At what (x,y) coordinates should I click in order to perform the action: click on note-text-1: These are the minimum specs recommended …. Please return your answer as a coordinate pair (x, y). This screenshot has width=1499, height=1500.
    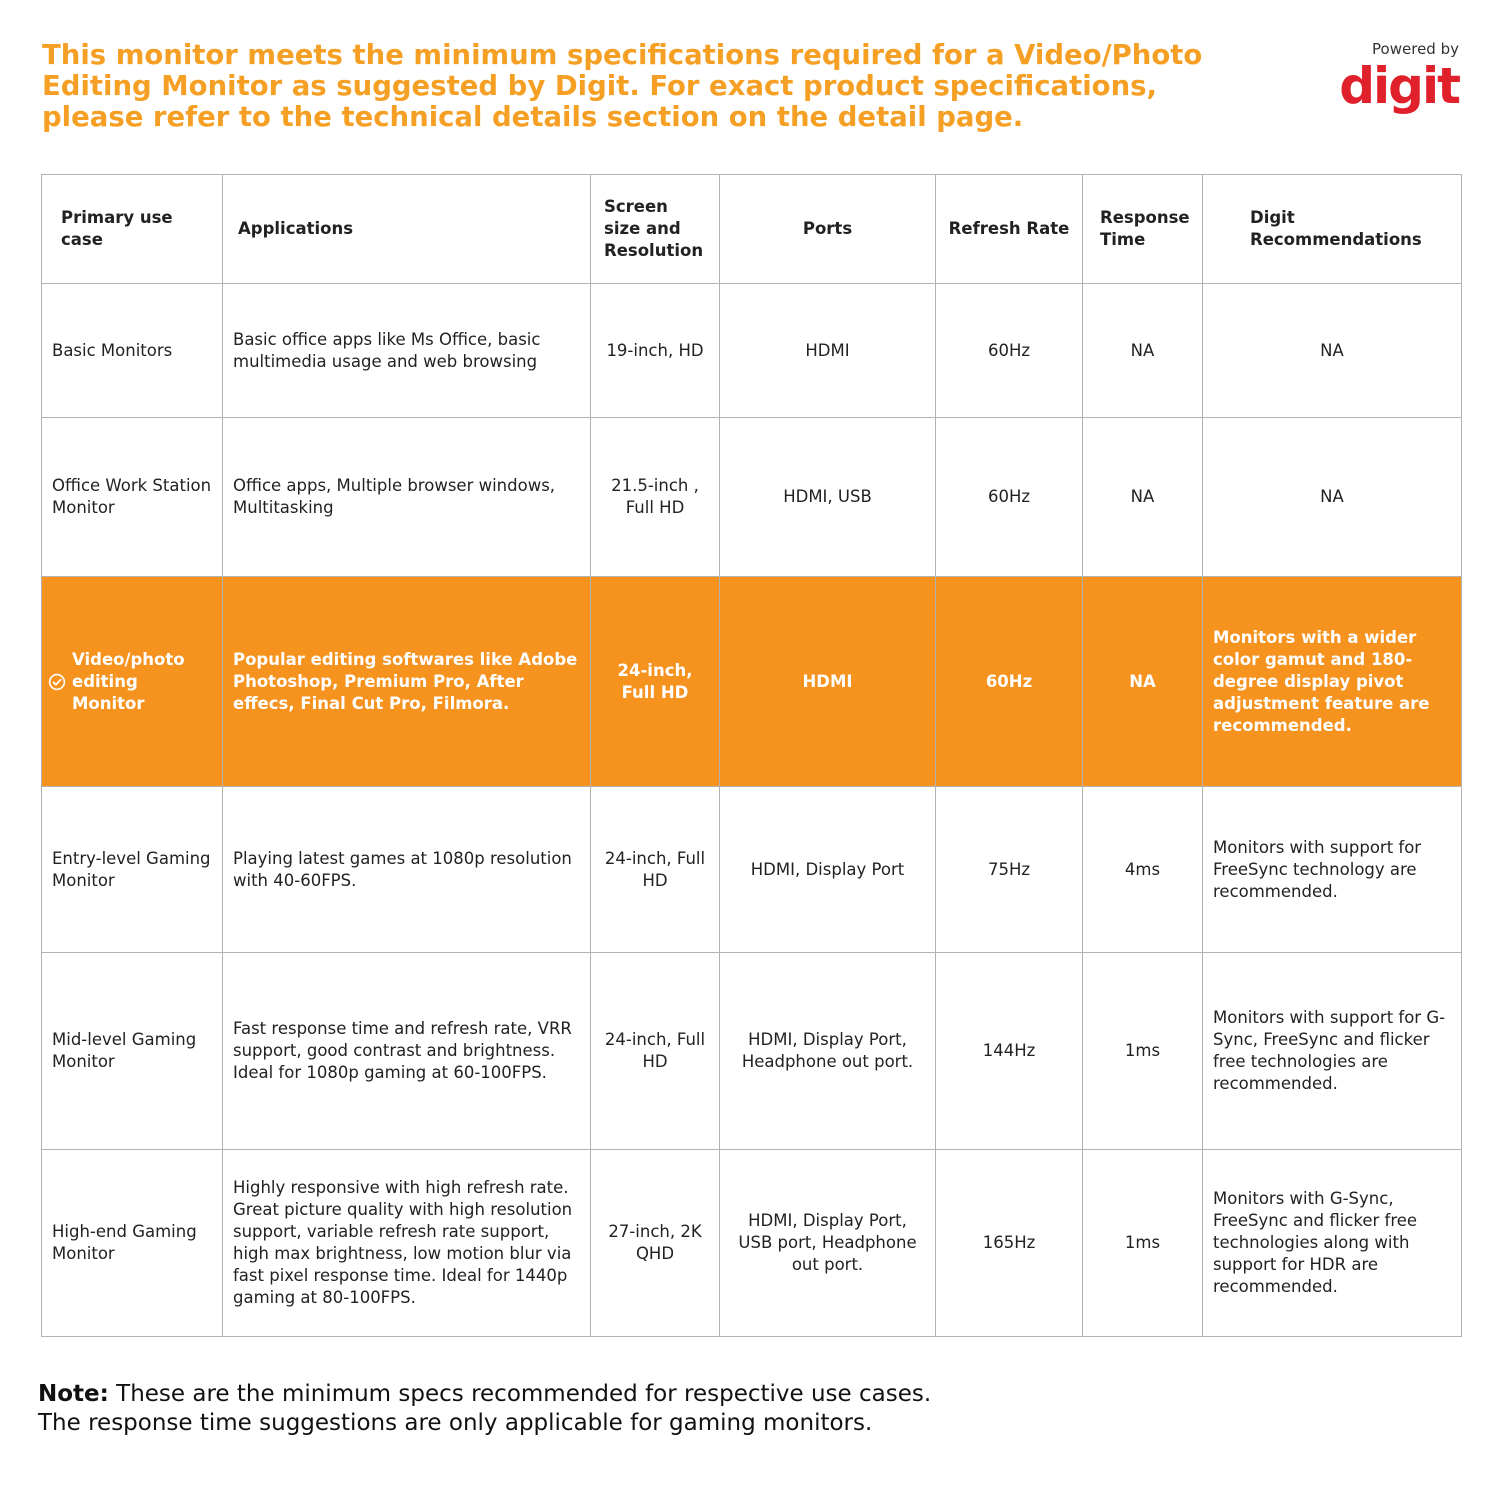
    Looking at the image, I should click on (520, 1394).